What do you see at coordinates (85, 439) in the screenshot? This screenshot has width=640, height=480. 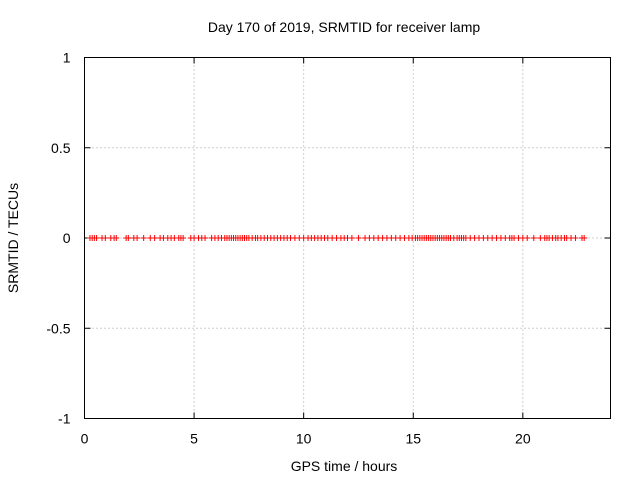 I see `x-tick-label: 0` at bounding box center [85, 439].